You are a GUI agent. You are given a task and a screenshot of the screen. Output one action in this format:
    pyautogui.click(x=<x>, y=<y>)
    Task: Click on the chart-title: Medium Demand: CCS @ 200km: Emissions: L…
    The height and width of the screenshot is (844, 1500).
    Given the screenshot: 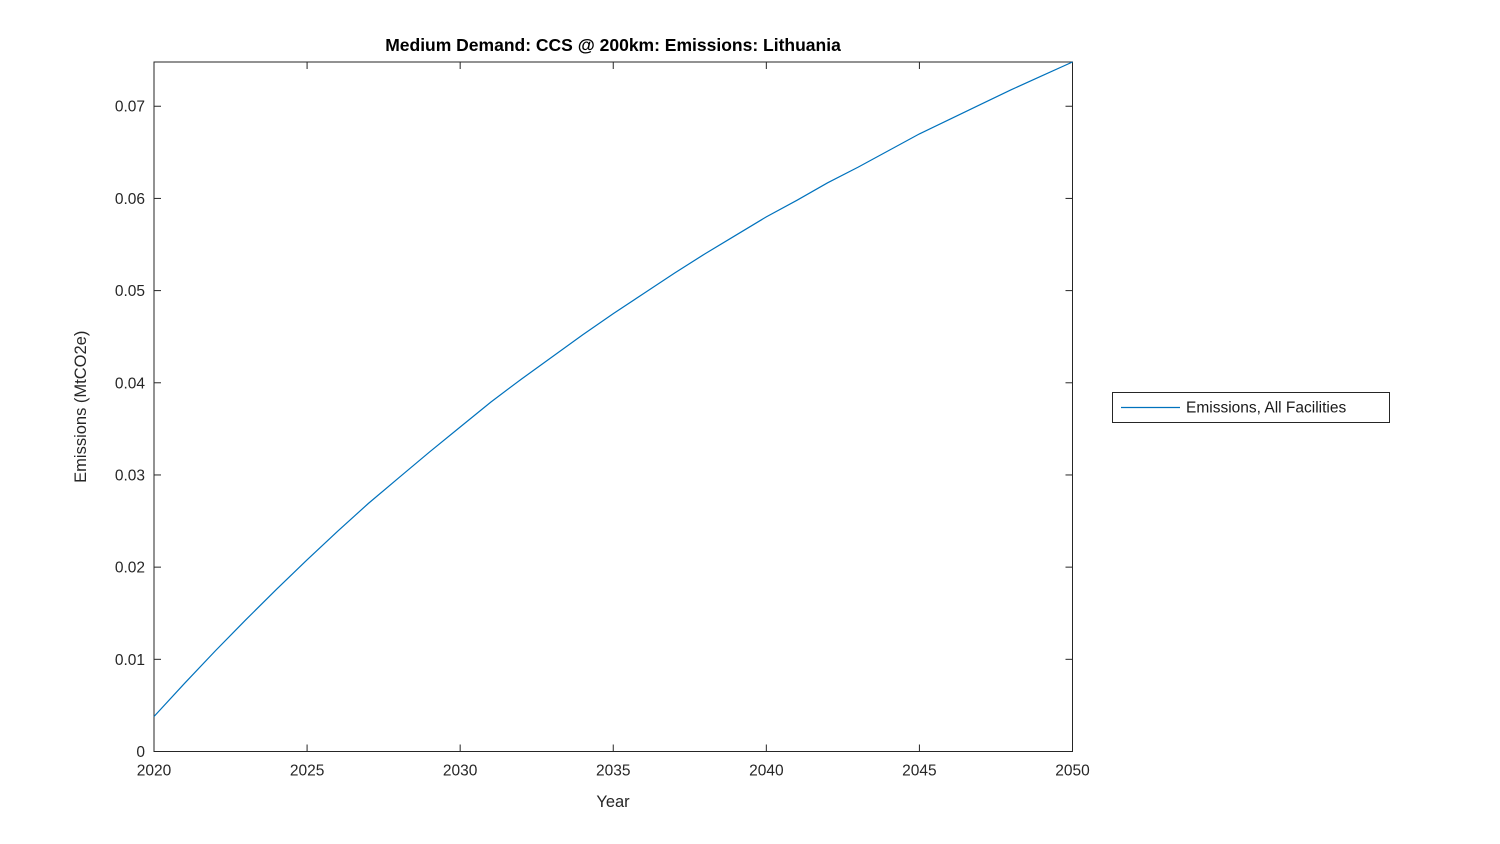 What is the action you would take?
    pyautogui.click(x=613, y=45)
    